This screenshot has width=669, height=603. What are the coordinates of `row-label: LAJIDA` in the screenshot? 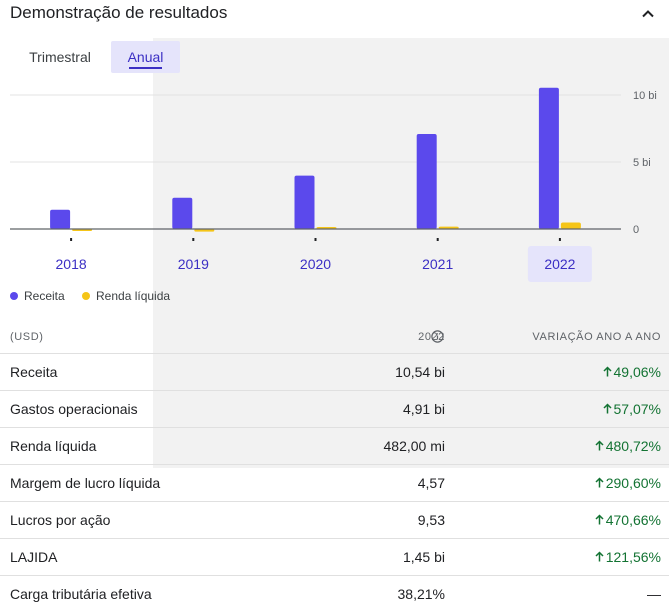 It's located at (34, 557).